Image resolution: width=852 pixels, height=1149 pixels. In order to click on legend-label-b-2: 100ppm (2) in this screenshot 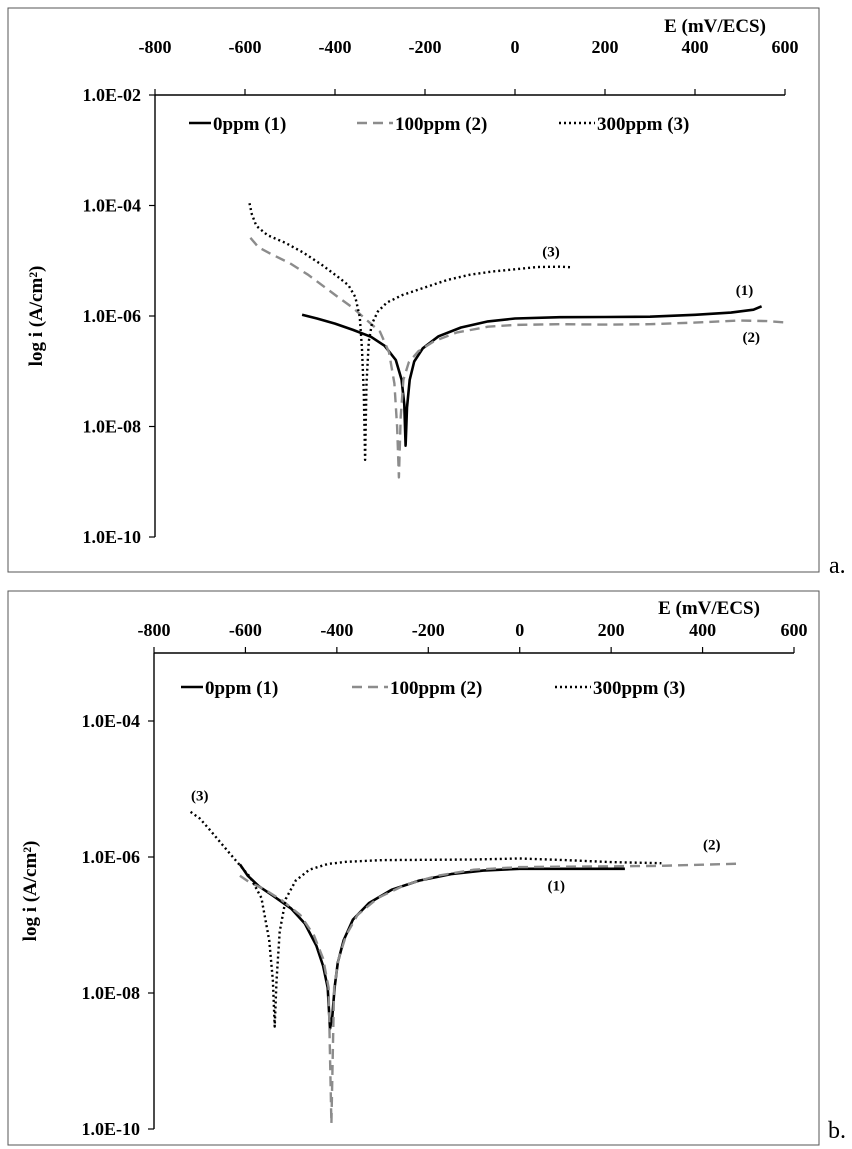, I will do `click(436, 688)`.